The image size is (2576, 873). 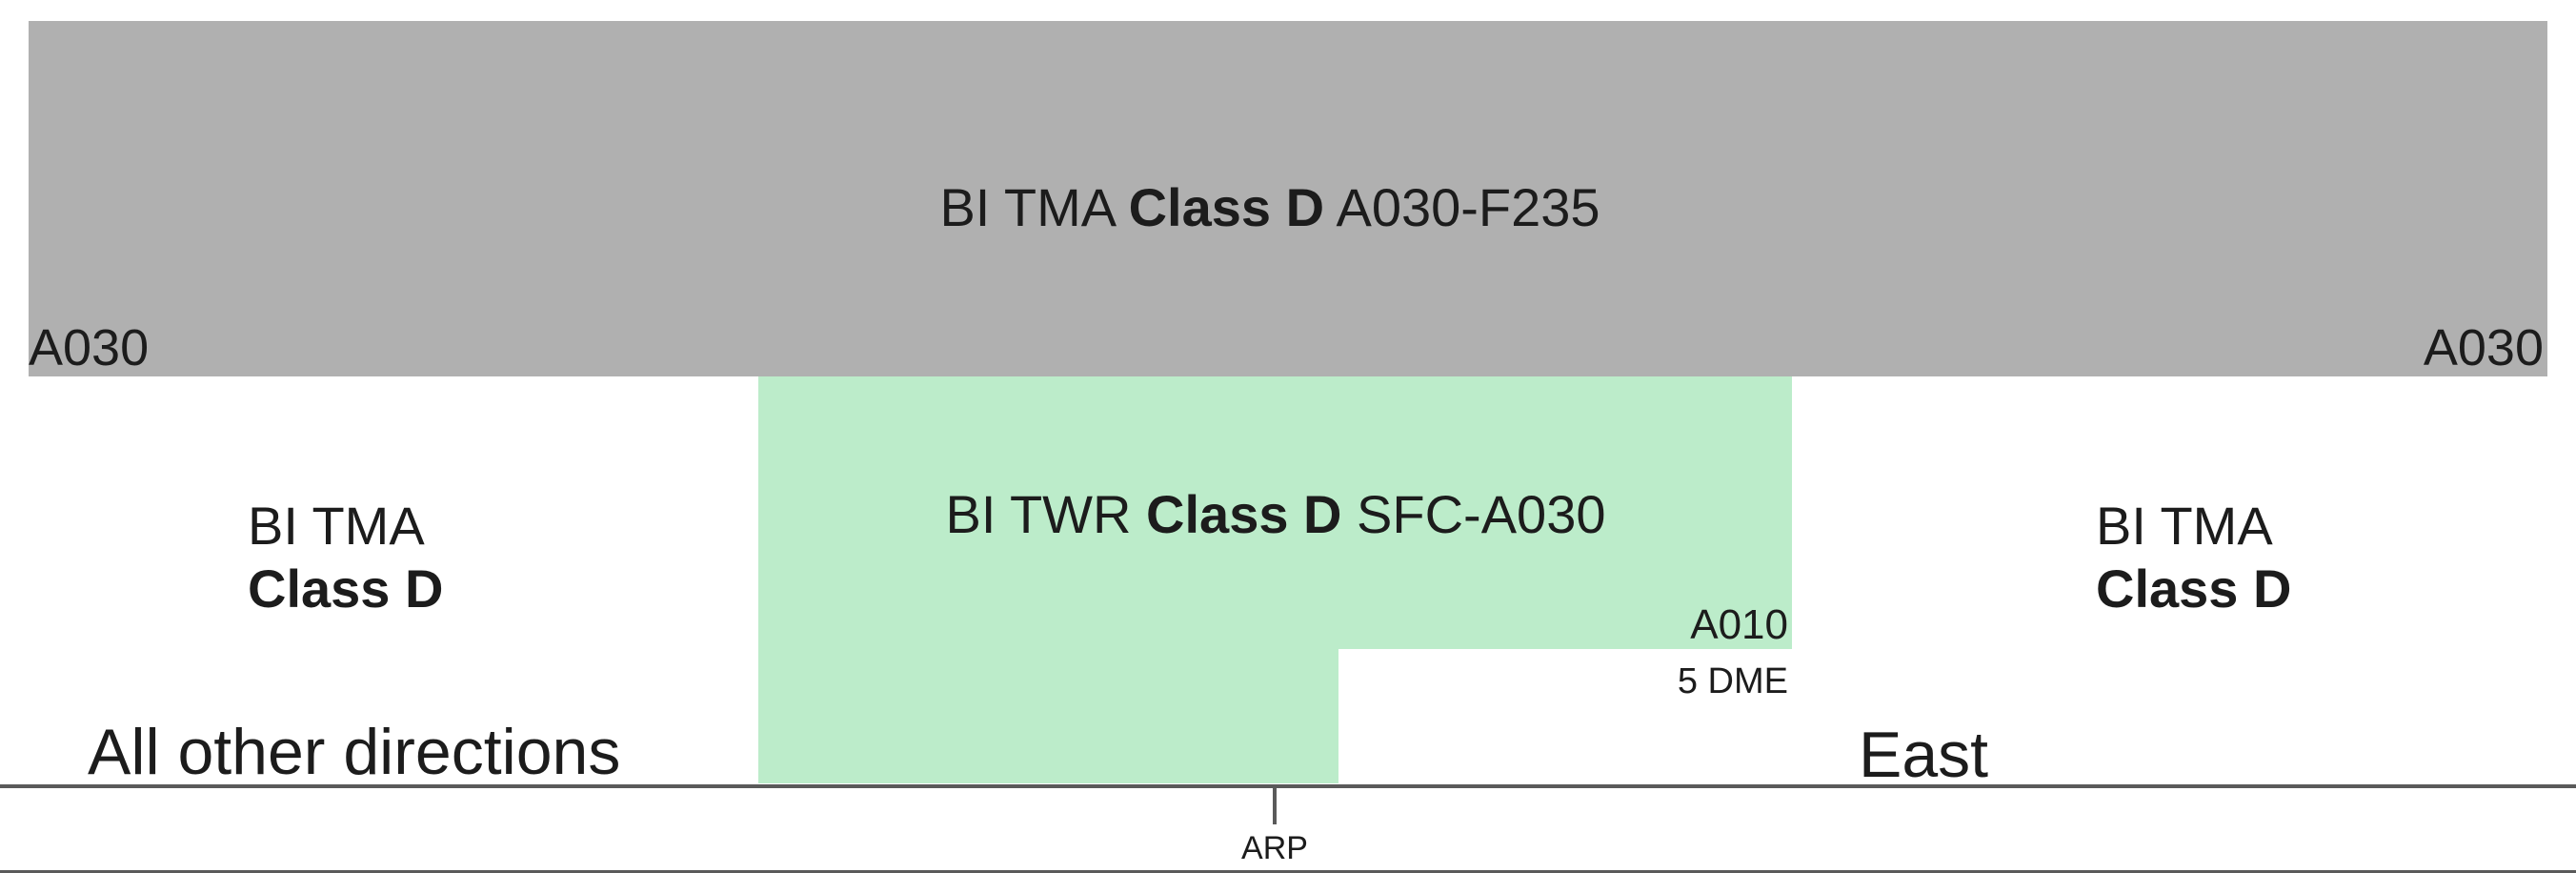 I want to click on arp-label: ARP, so click(x=1274, y=848).